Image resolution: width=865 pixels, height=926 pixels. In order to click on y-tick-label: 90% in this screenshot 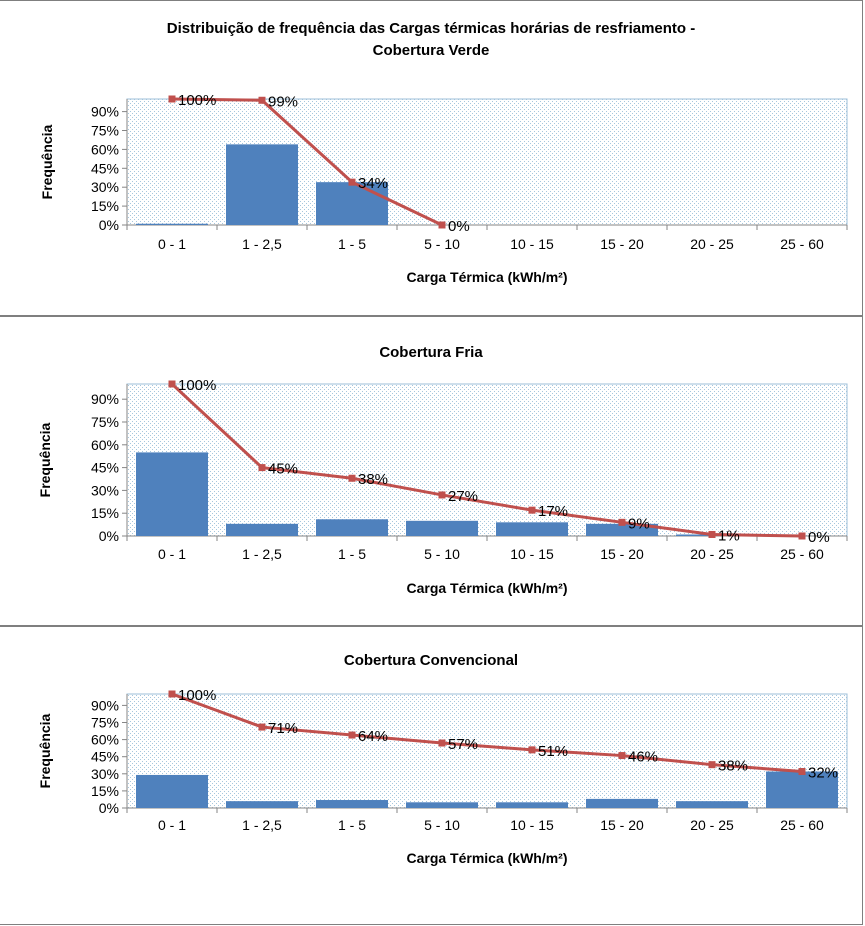, I will do `click(105, 399)`.